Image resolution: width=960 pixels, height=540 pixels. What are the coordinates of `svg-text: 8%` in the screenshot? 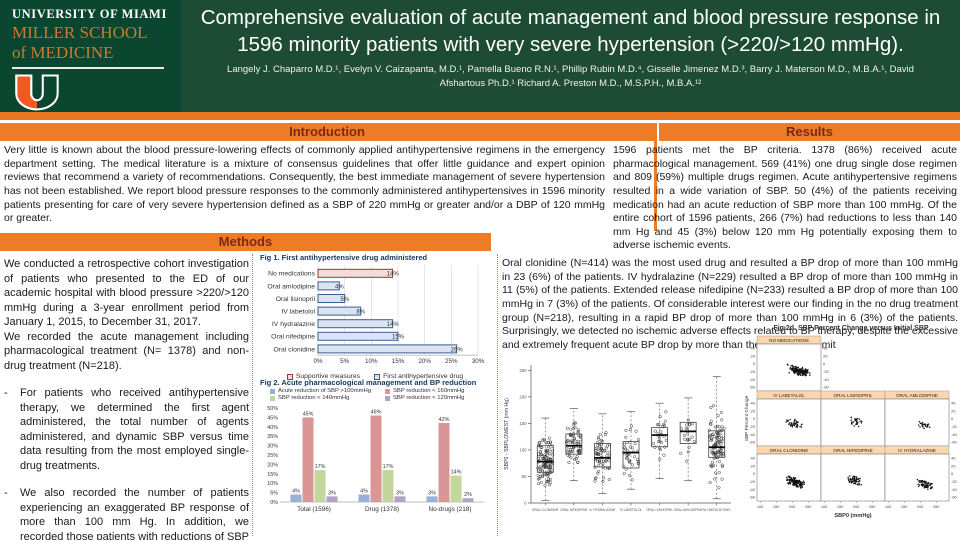 It's located at (360, 313).